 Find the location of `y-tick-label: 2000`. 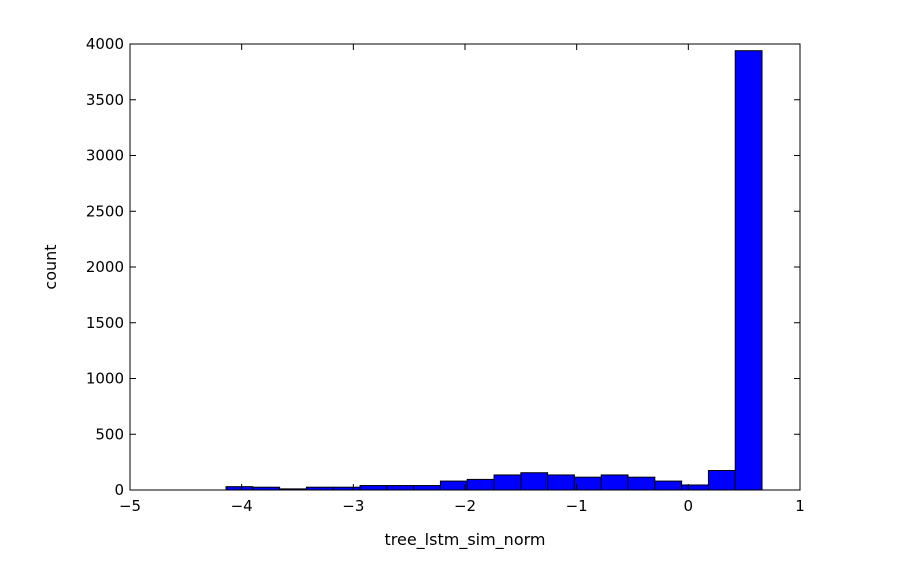

y-tick-label: 2000 is located at coordinates (105, 267).